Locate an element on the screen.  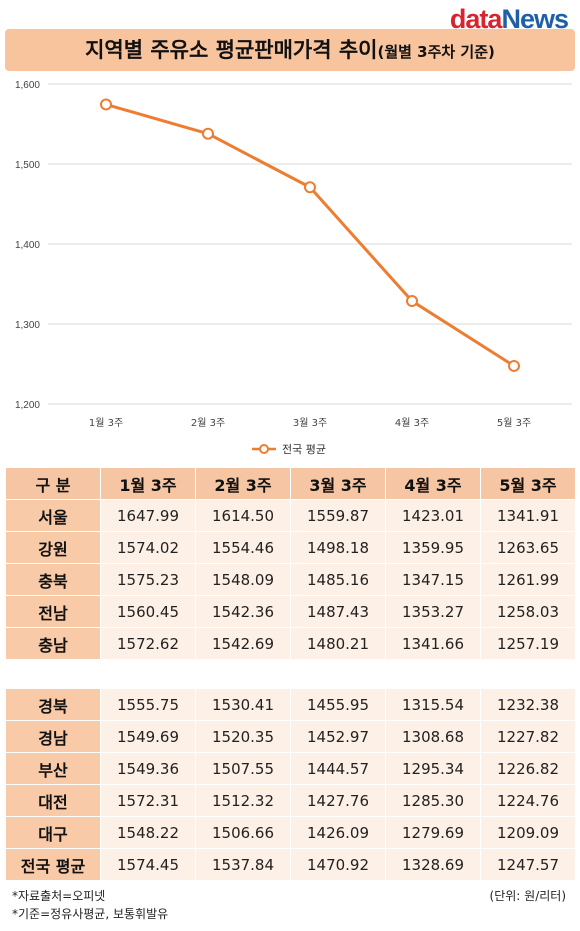
value-cell: 1328.69 is located at coordinates (433, 864).